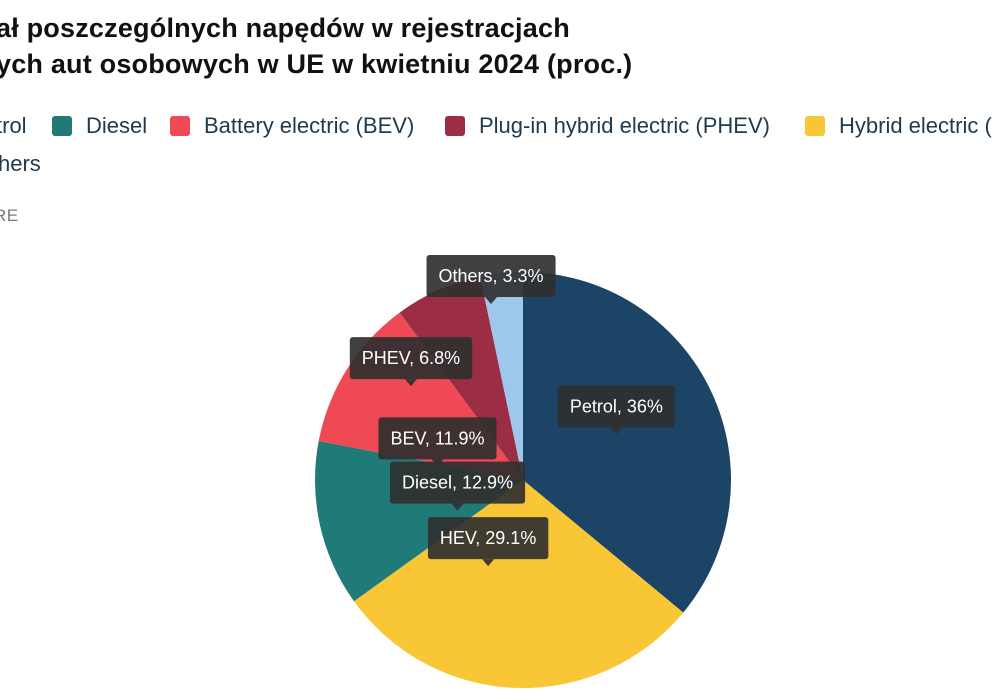  I want to click on pie-label-text-hev: HEV, 29.1%, so click(488, 538).